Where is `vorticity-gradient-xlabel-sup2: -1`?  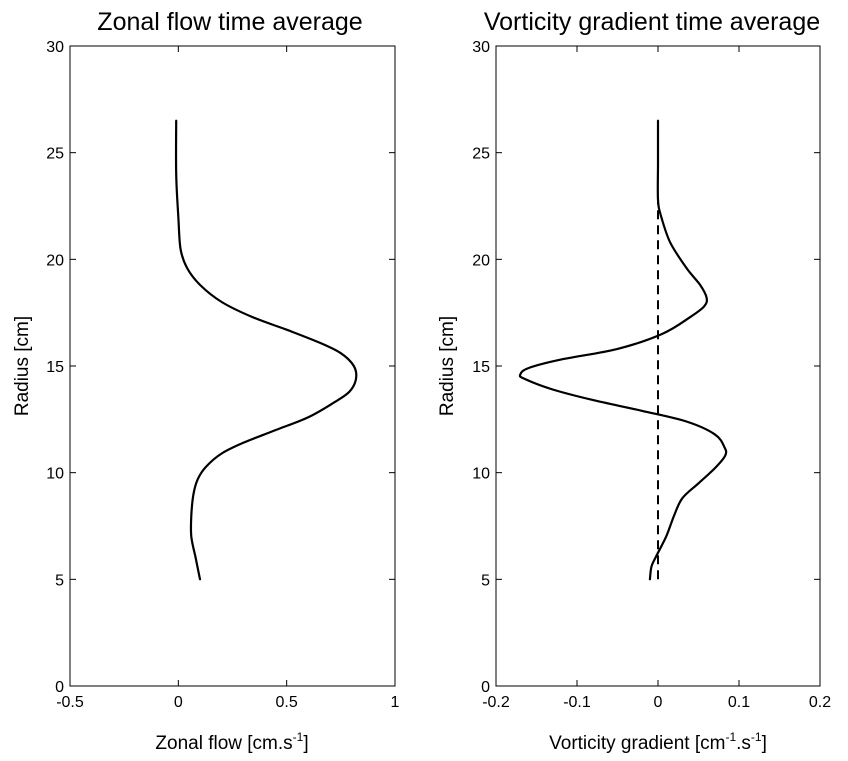
vorticity-gradient-xlabel-sup2: -1 is located at coordinates (756, 737).